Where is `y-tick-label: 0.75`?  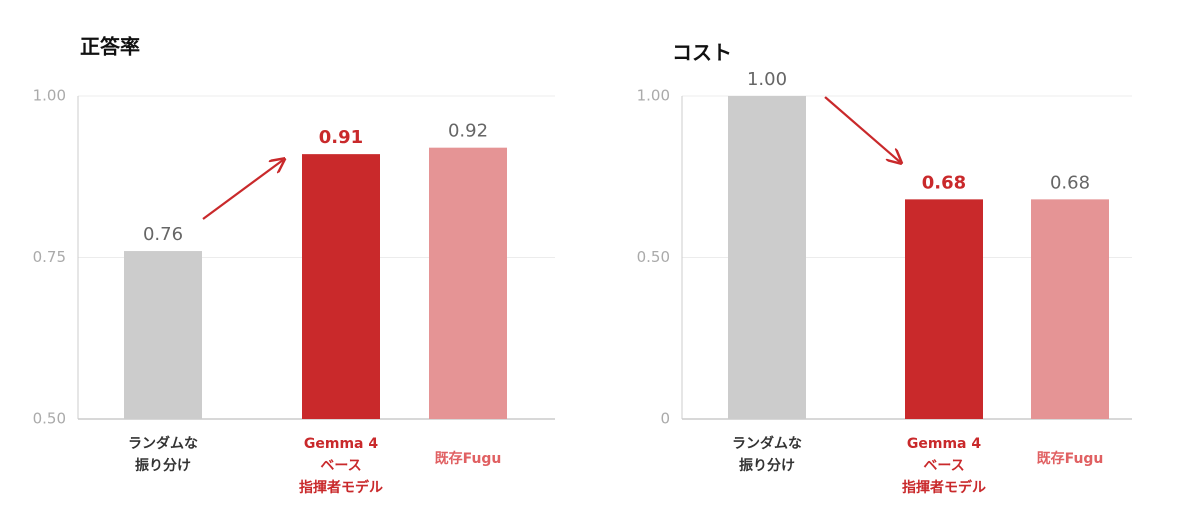 y-tick-label: 0.75 is located at coordinates (49, 257).